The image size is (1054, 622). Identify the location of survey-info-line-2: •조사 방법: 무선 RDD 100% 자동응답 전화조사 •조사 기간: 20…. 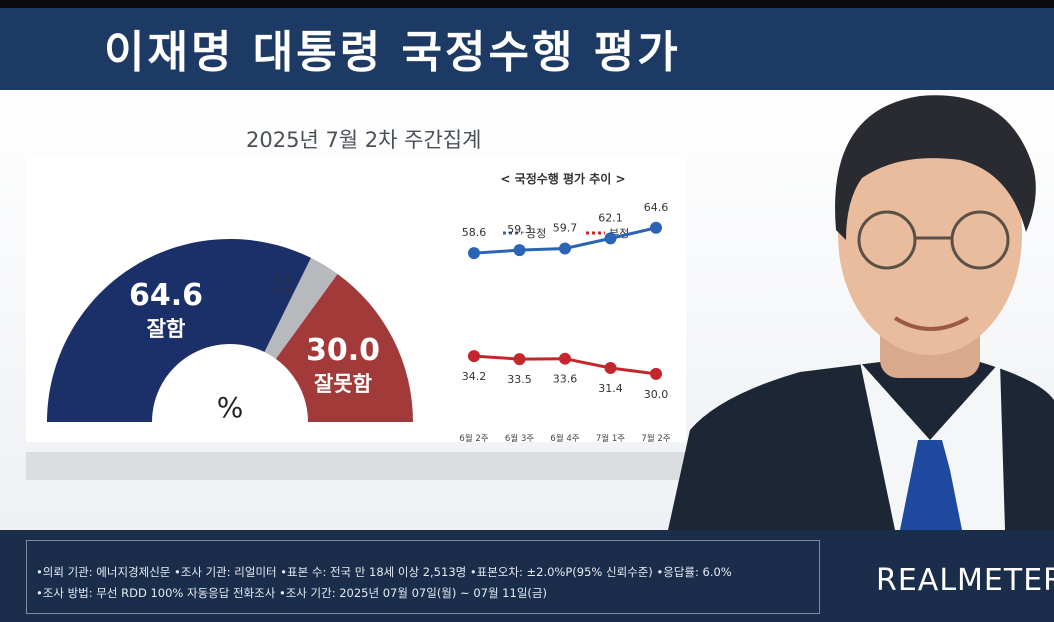
(291, 593).